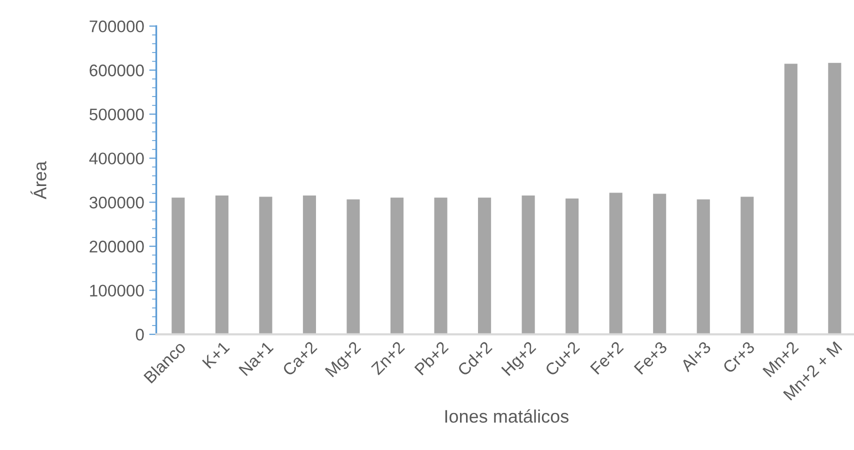 This screenshot has height=450, width=854. Describe the element at coordinates (38, 180) in the screenshot. I see `y-axis-title: Área` at that location.